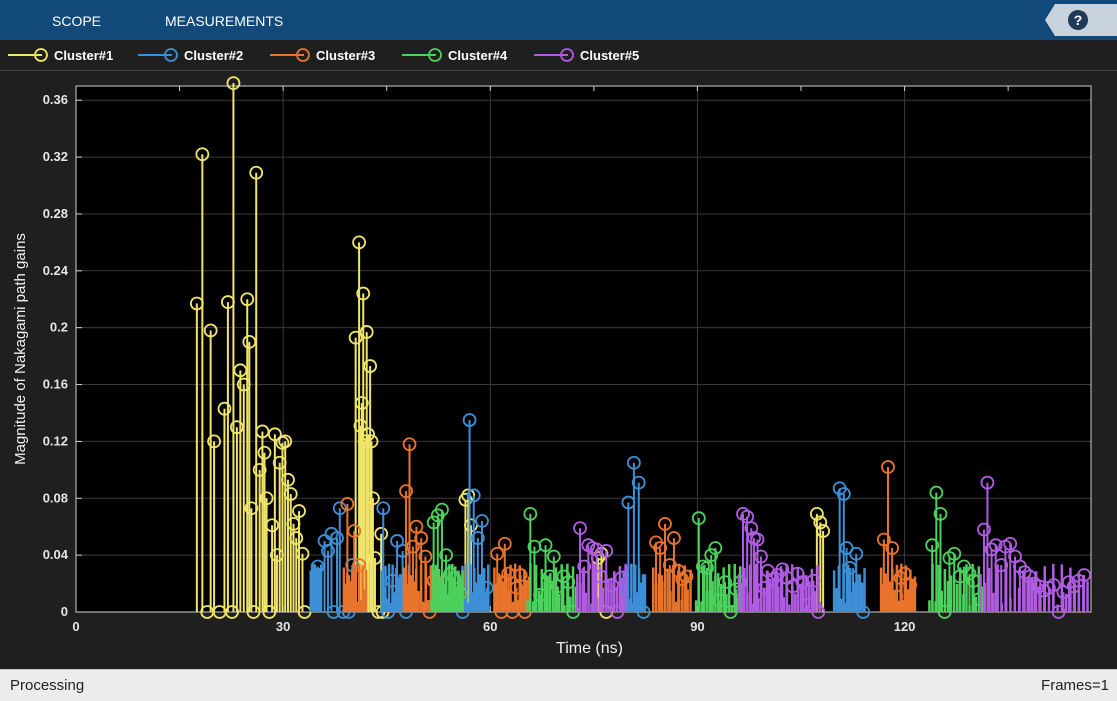 This screenshot has height=701, width=1117. Describe the element at coordinates (47, 685) in the screenshot. I see `status-text: Processing` at that location.